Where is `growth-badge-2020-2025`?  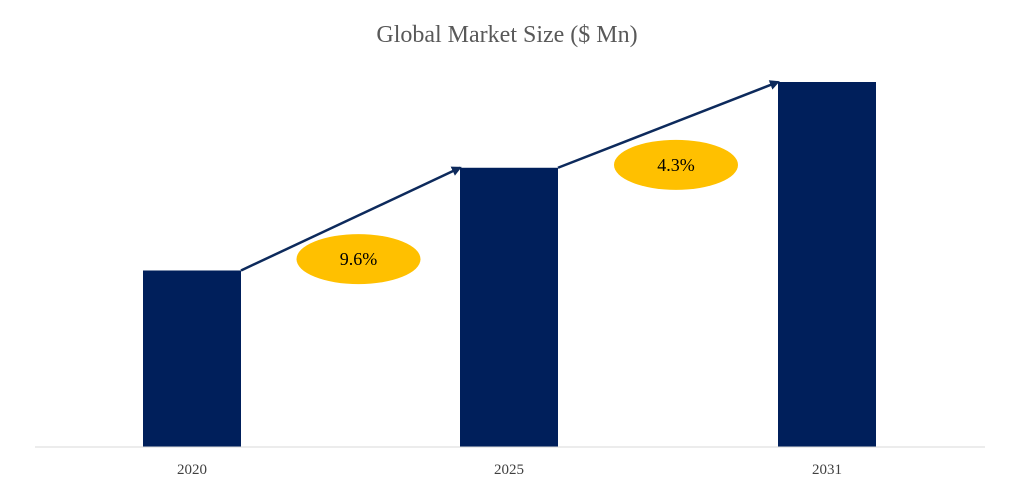 growth-badge-2020-2025 is located at coordinates (358, 259).